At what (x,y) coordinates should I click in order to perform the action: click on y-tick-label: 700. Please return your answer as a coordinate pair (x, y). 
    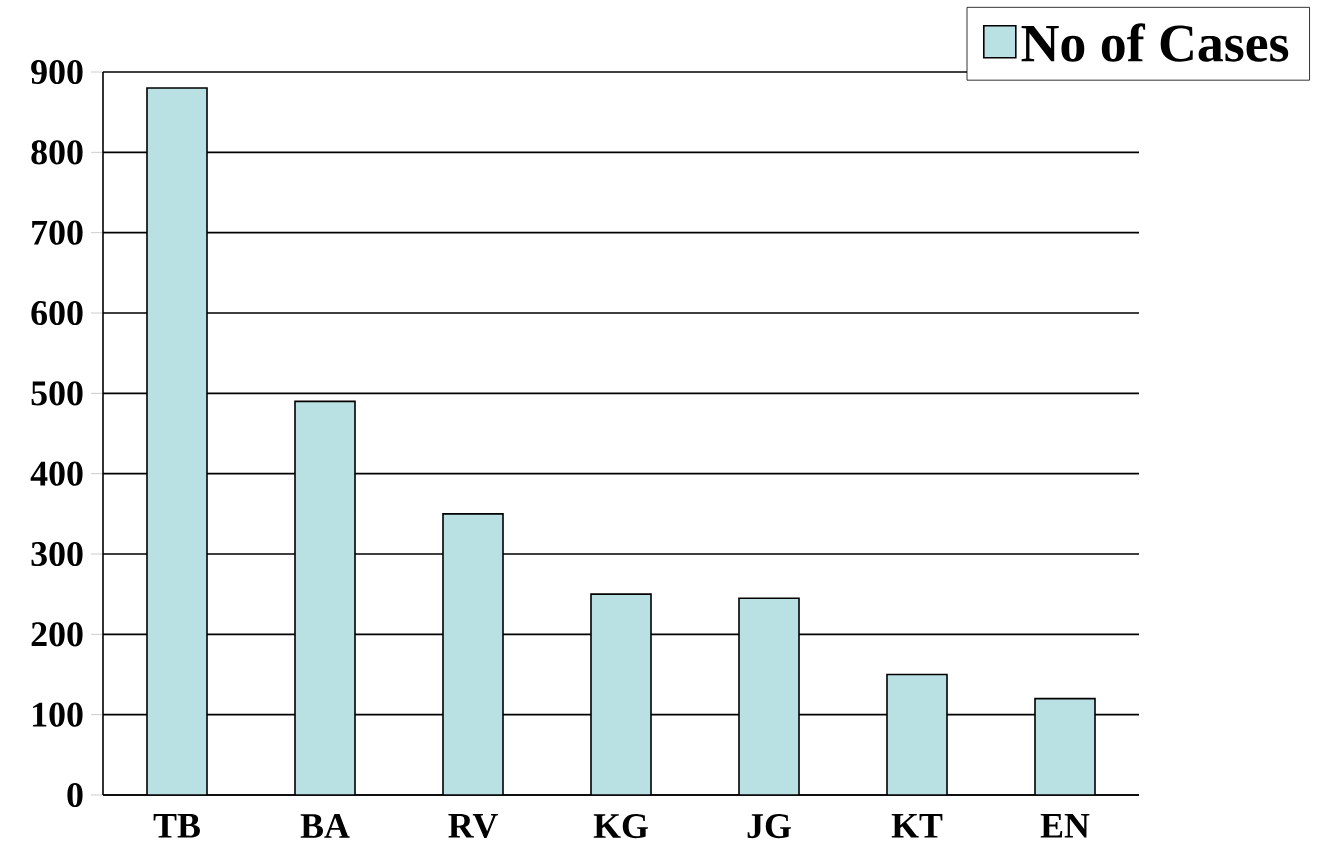
    Looking at the image, I should click on (57, 232).